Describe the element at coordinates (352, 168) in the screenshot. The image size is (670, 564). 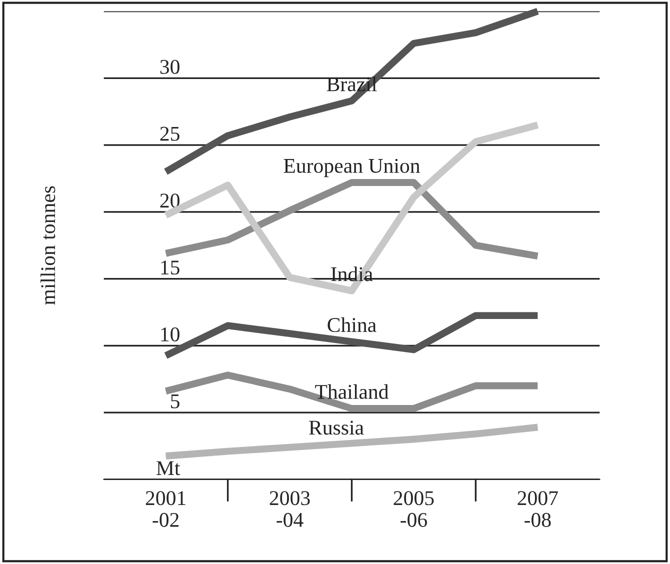
I see `series-label: European Union` at that location.